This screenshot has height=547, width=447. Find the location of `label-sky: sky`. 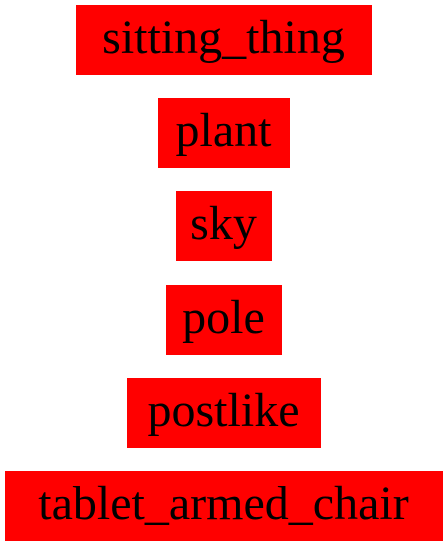

label-sky: sky is located at coordinates (223, 226).